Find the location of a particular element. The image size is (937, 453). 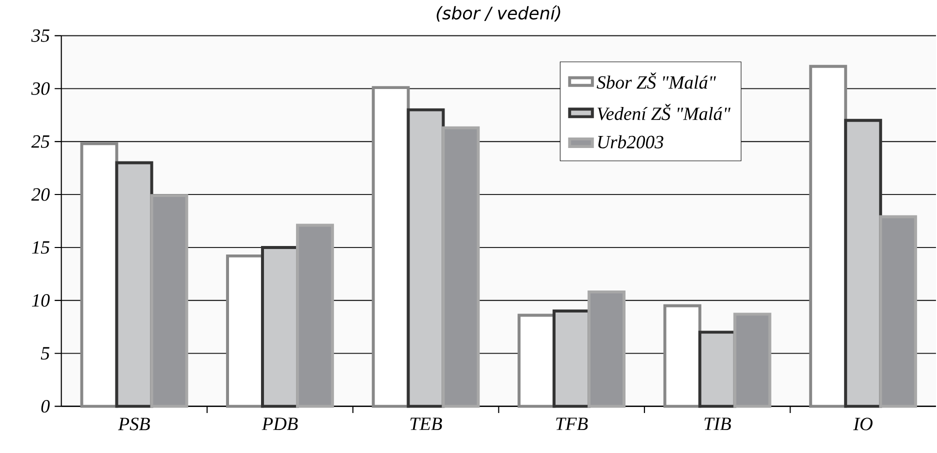

chart-title: (sbor / vedení) is located at coordinates (498, 13).